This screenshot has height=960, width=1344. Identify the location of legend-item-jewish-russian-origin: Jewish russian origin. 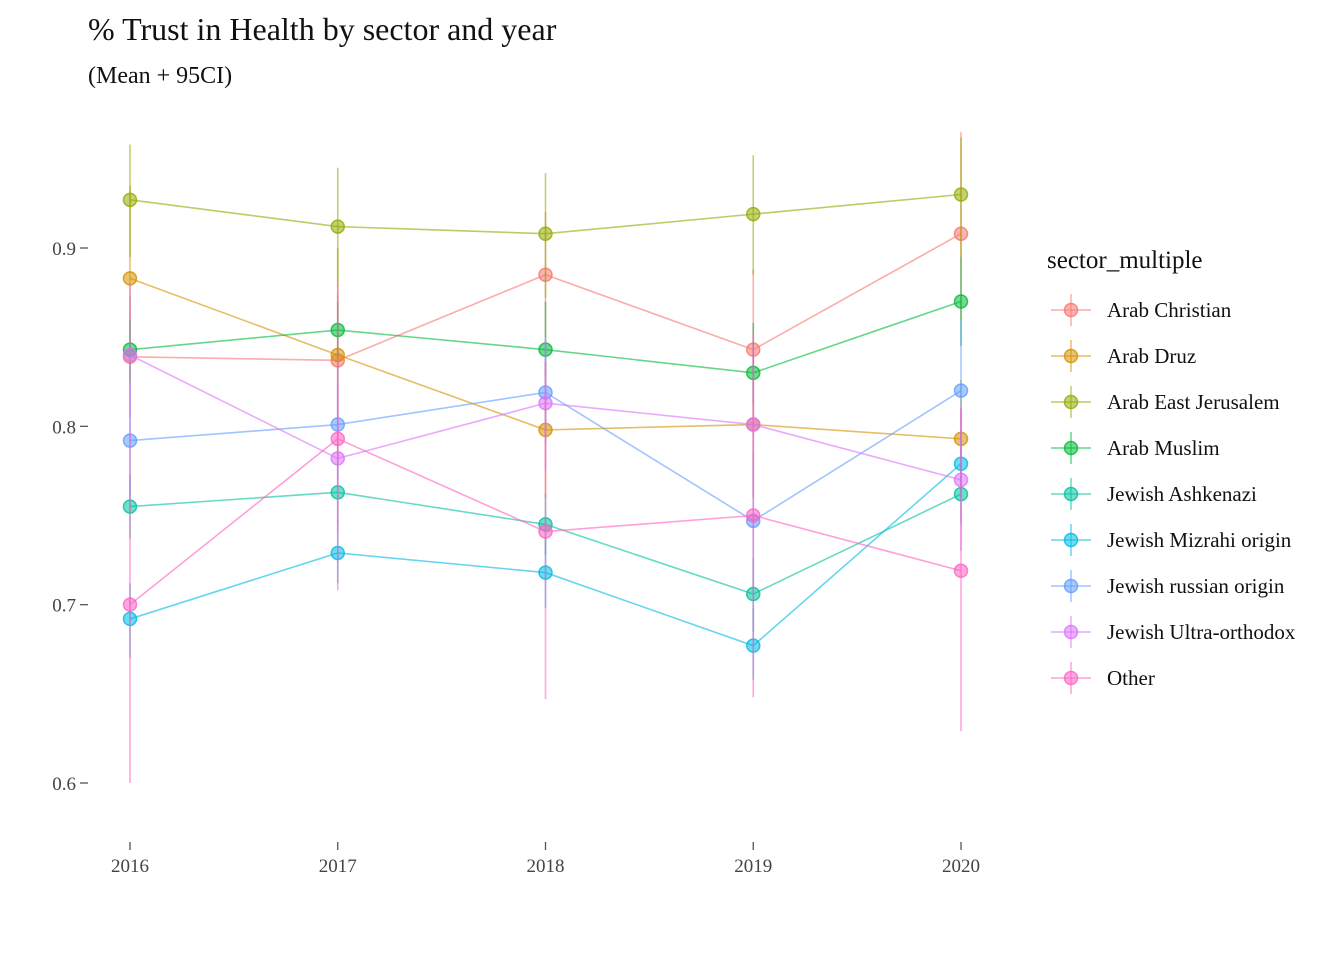
(1168, 586).